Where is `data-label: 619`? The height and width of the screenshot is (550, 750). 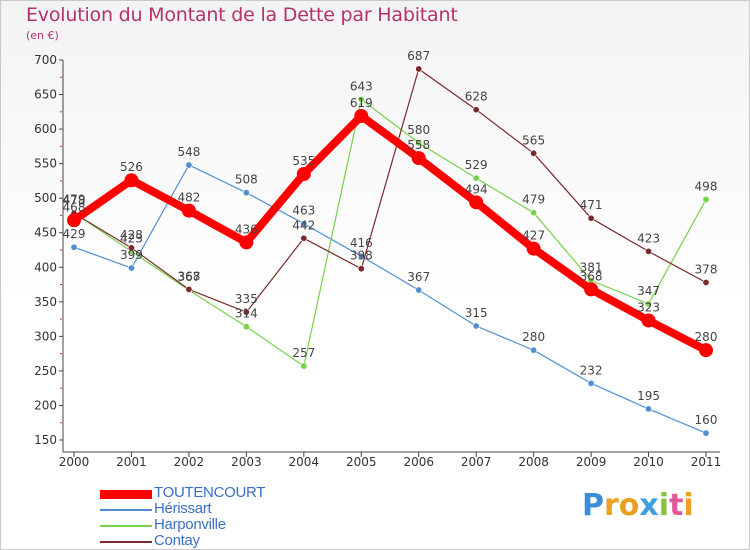 data-label: 619 is located at coordinates (361, 103).